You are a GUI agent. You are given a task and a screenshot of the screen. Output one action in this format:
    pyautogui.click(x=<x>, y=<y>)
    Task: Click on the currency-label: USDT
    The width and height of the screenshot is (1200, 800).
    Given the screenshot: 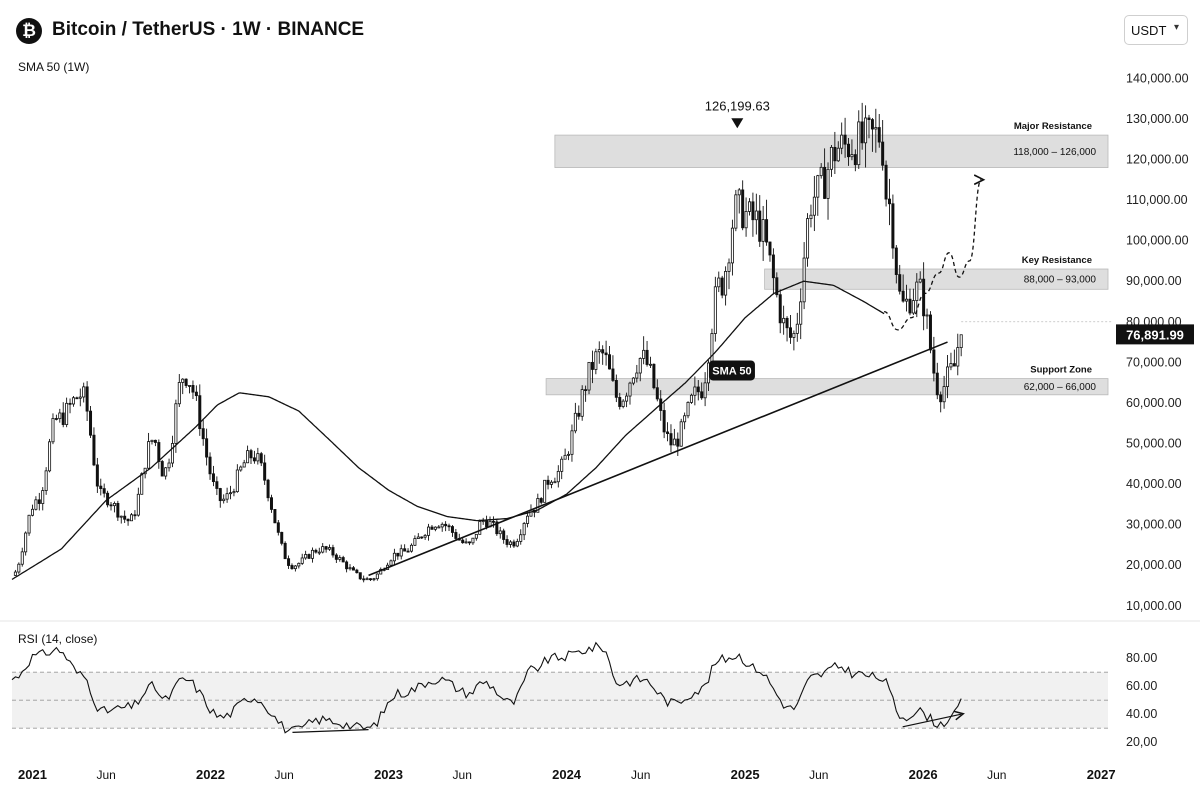 What is the action you would take?
    pyautogui.click(x=1149, y=30)
    